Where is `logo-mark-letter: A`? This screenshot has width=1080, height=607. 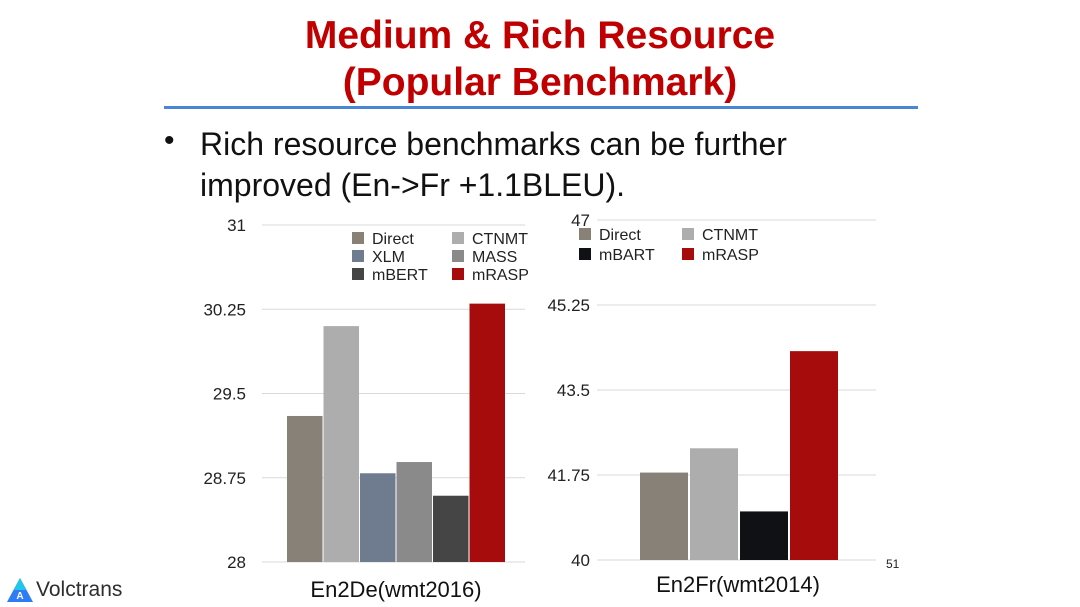
logo-mark-letter: A is located at coordinates (19, 596).